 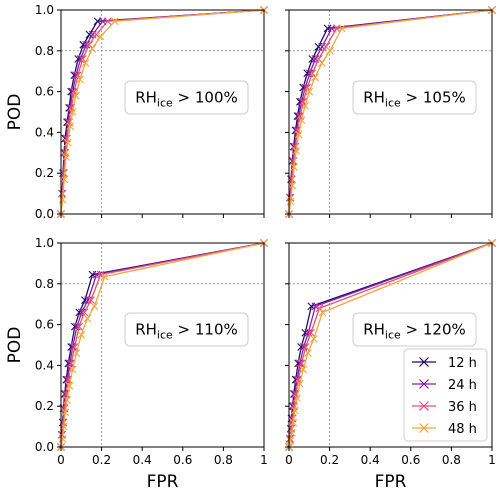 I want to click on legend: 12 h 24 h 36 h 48 h, so click(x=445, y=395).